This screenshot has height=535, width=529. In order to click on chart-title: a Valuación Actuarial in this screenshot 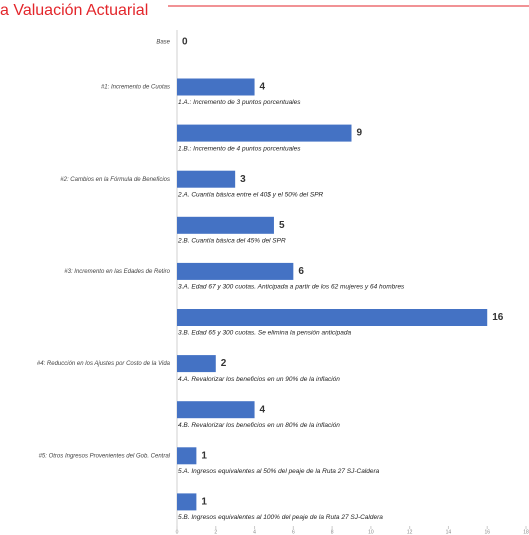, I will do `click(74, 10)`.